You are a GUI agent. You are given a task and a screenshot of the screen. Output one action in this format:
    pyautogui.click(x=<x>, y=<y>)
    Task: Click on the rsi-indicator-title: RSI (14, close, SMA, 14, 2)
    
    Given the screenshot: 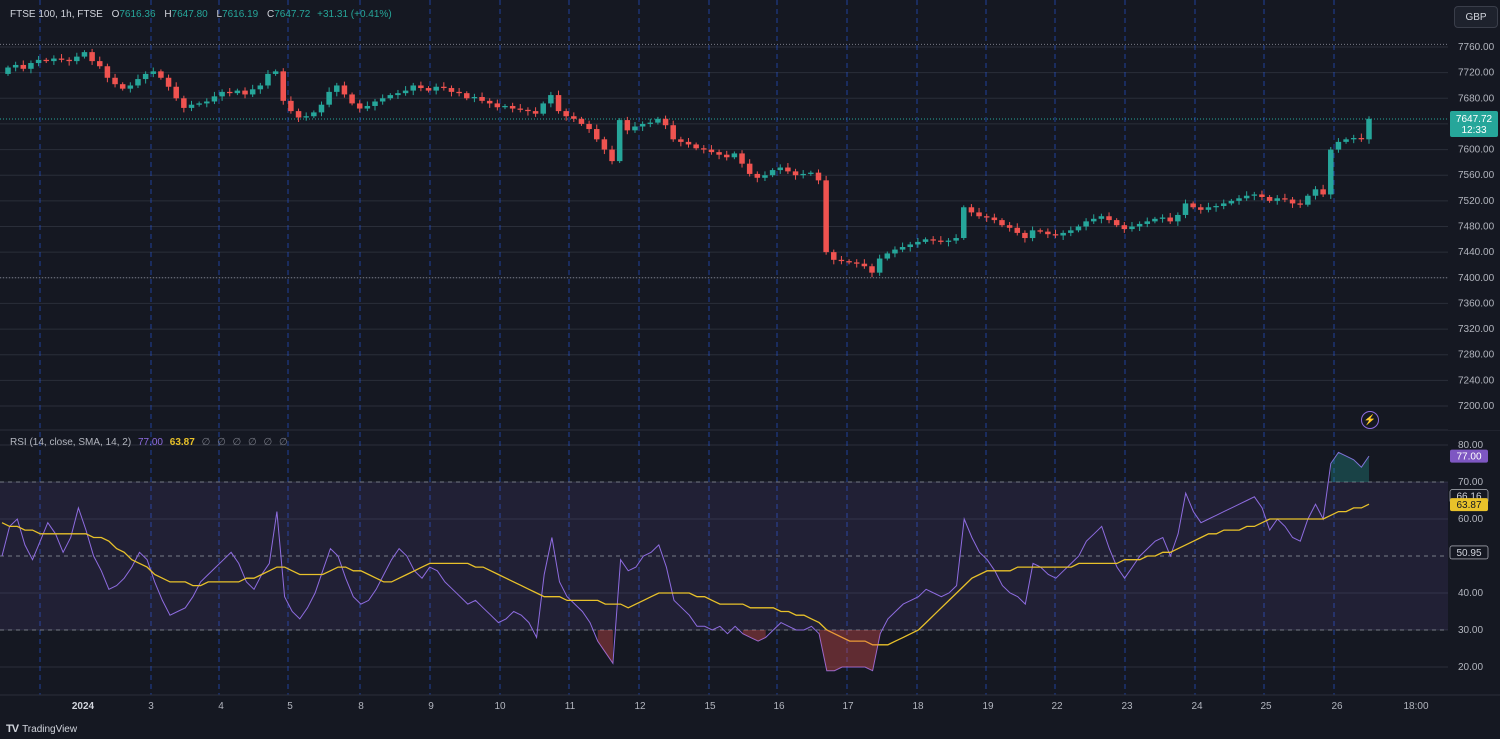 What is the action you would take?
    pyautogui.click(x=71, y=442)
    